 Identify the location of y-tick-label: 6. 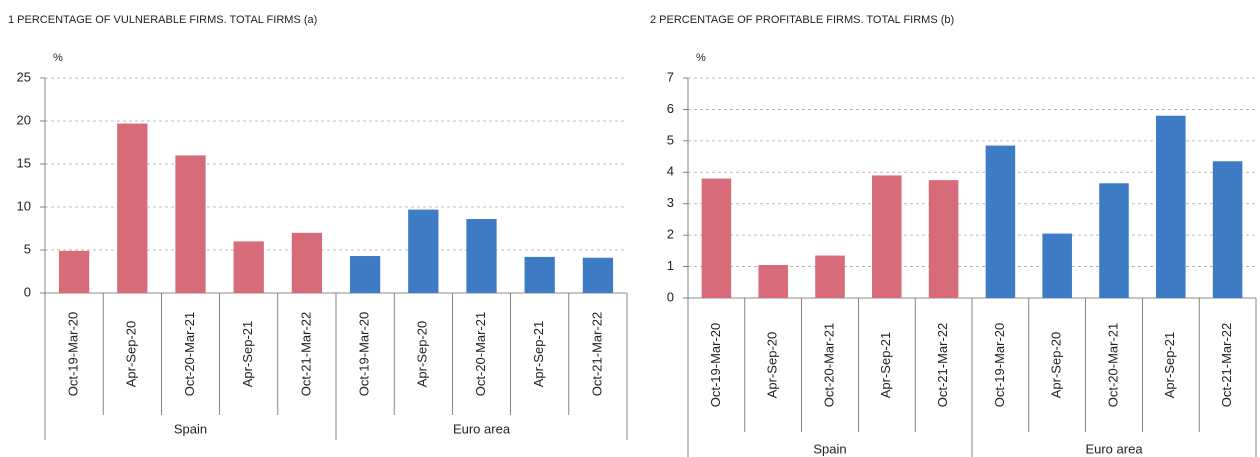
(670, 108).